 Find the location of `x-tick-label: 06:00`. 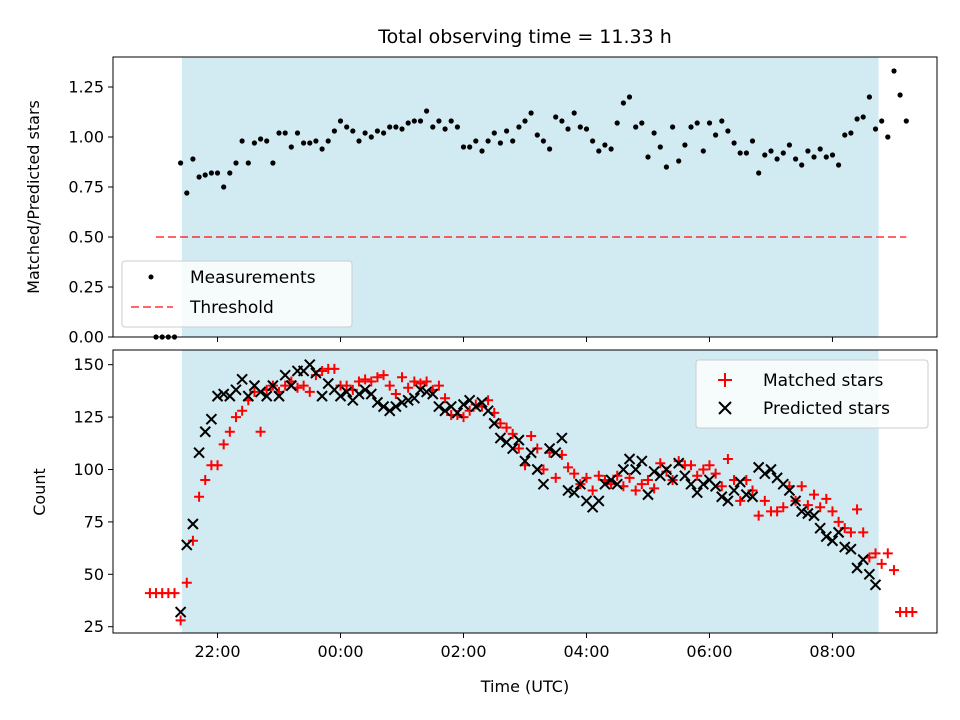

x-tick-label: 06:00 is located at coordinates (709, 651).